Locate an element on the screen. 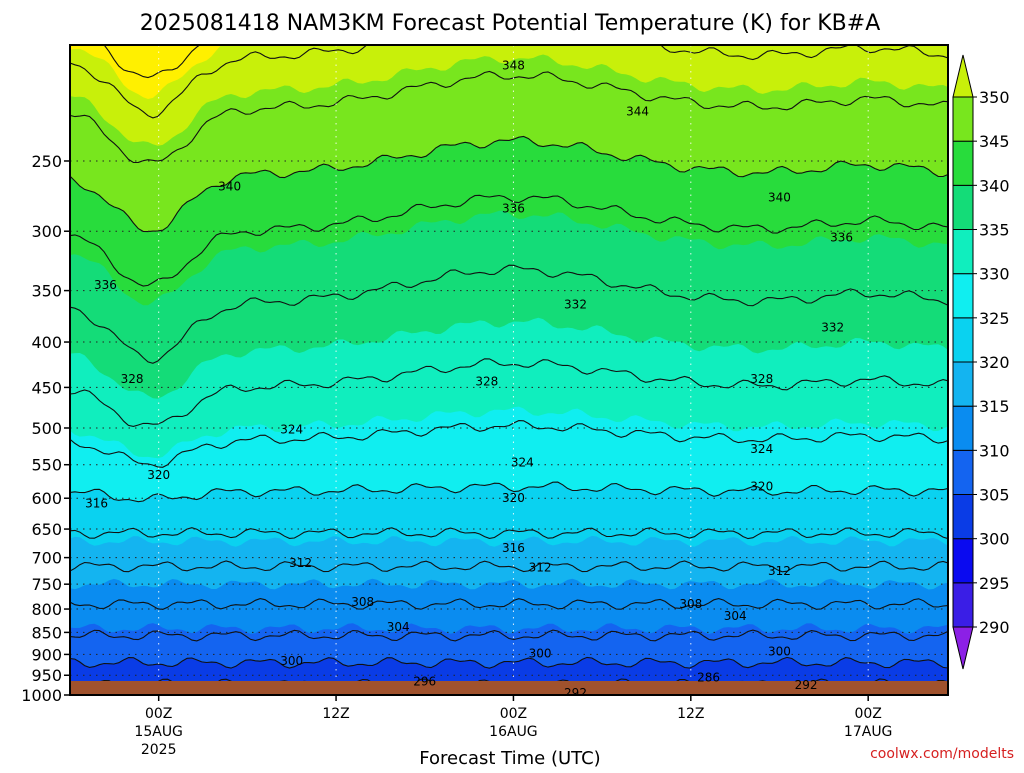 This screenshot has width=1024, height=773. surface-ground-fill is located at coordinates (509, 688).